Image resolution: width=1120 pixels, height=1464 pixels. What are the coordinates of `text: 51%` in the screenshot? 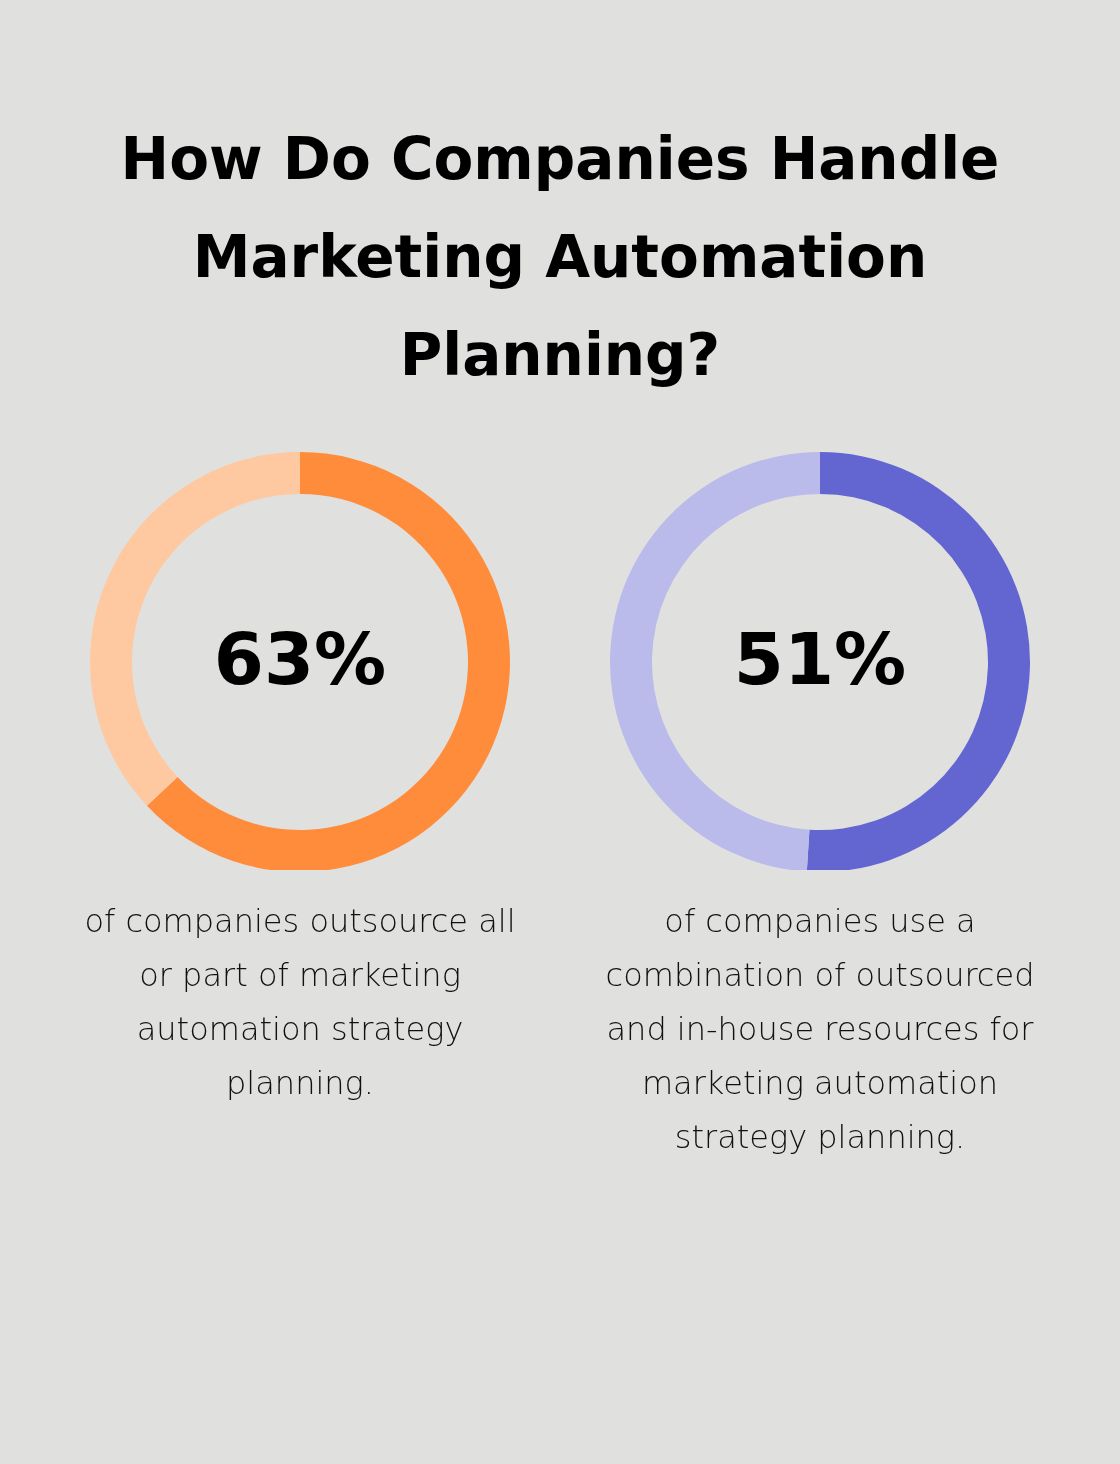 It's located at (820, 659).